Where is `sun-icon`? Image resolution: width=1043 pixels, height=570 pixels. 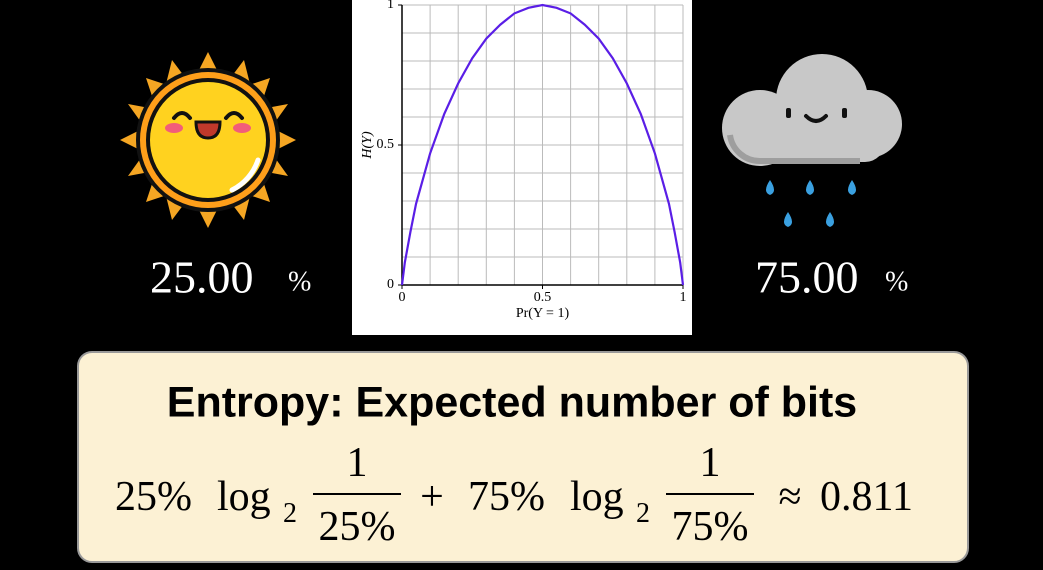 sun-icon is located at coordinates (208, 140).